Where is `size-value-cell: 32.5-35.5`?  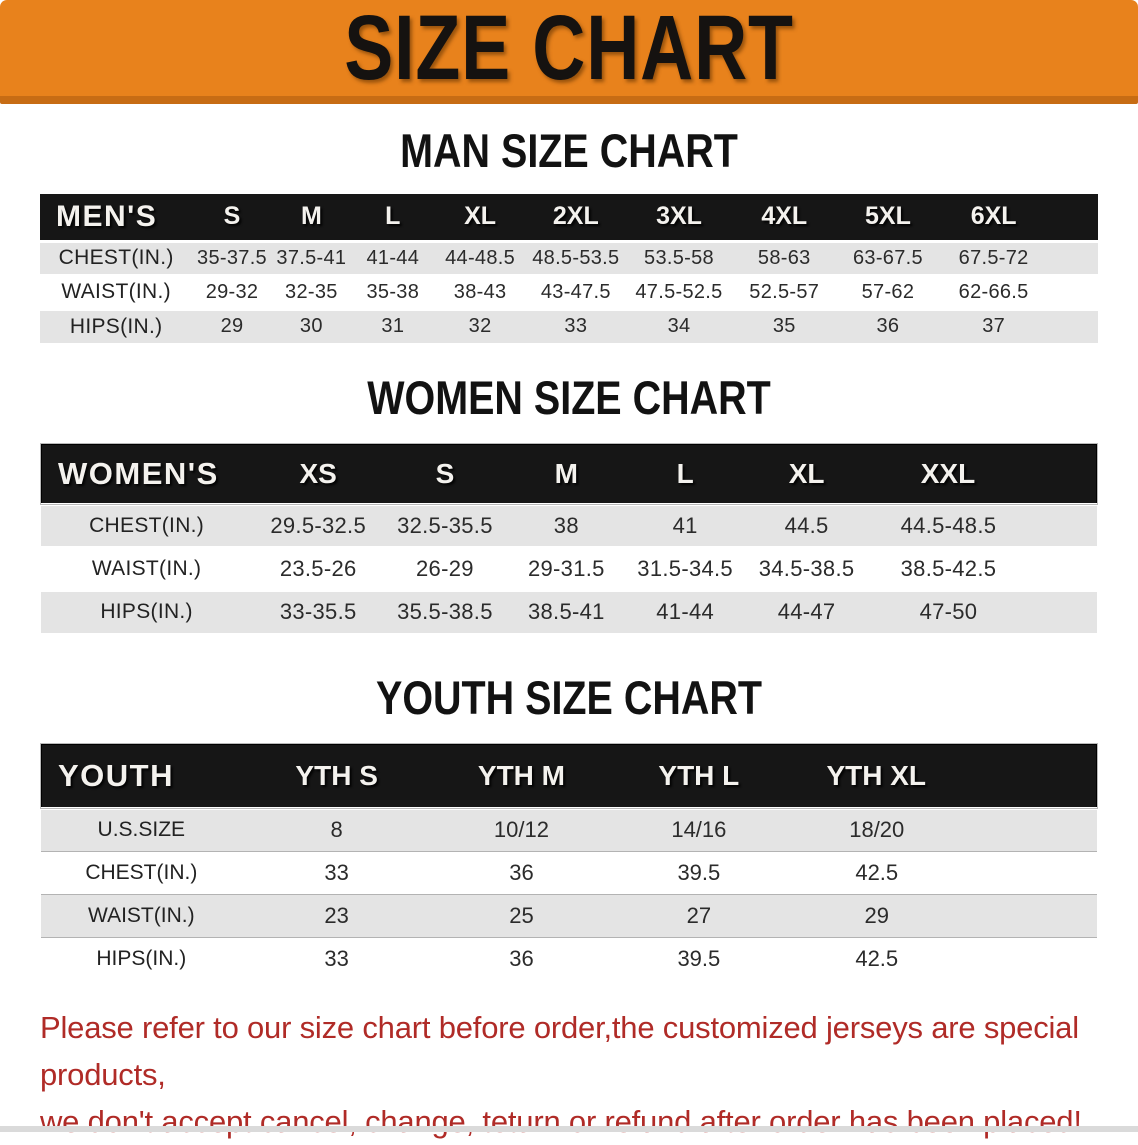
size-value-cell: 32.5-35.5 is located at coordinates (445, 525).